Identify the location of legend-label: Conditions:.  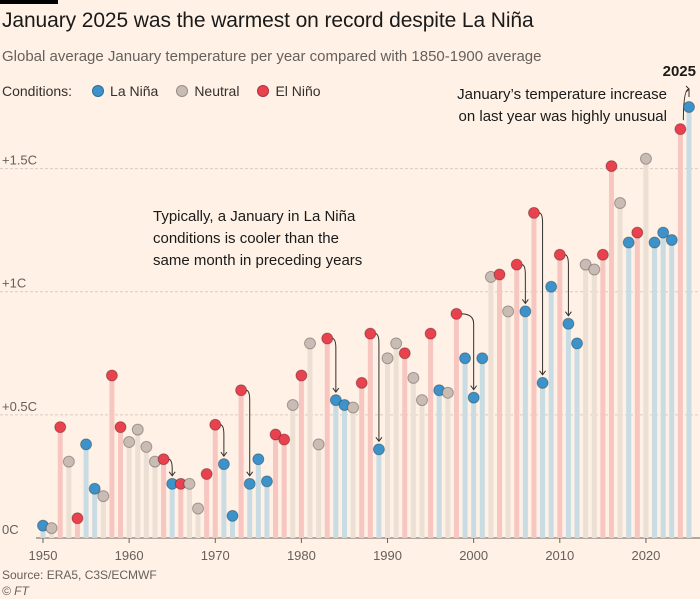
(37, 91).